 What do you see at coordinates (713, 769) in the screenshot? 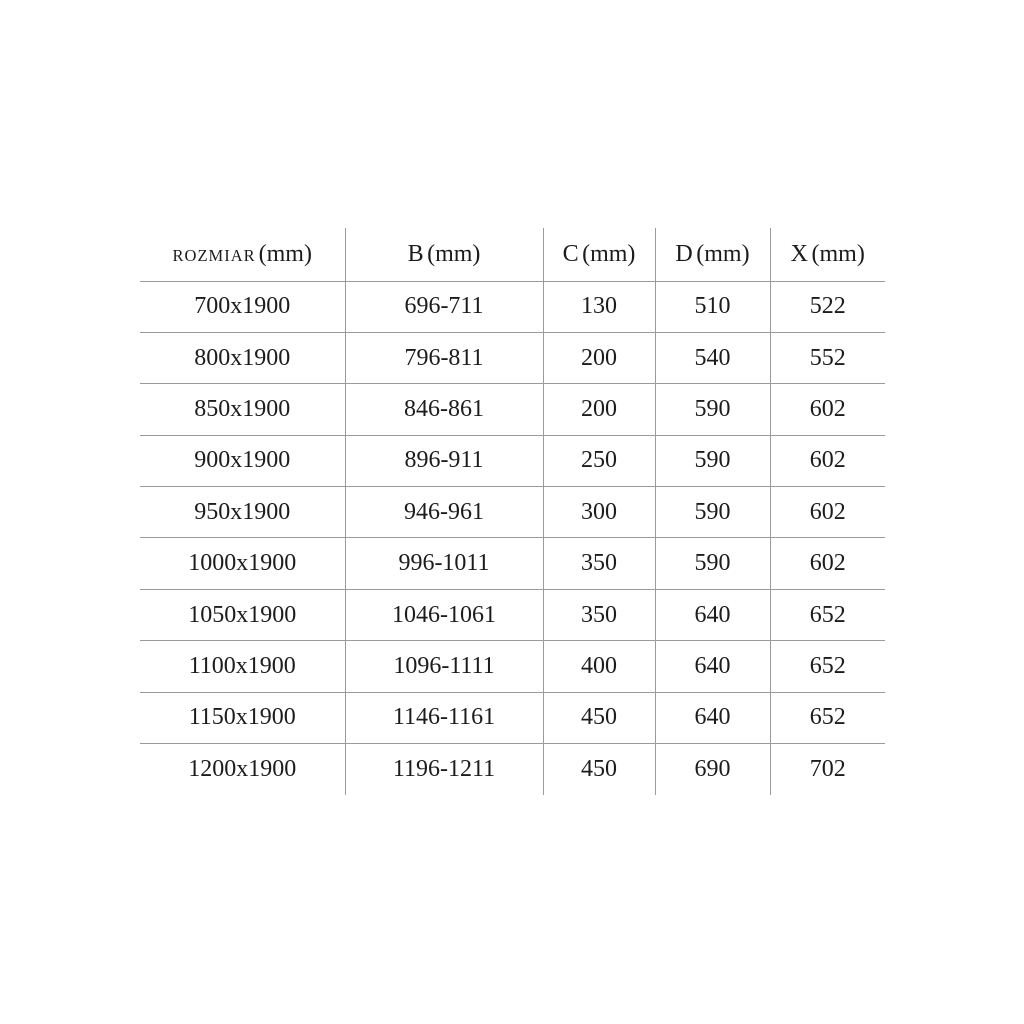
I see `cell-d: 690` at bounding box center [713, 769].